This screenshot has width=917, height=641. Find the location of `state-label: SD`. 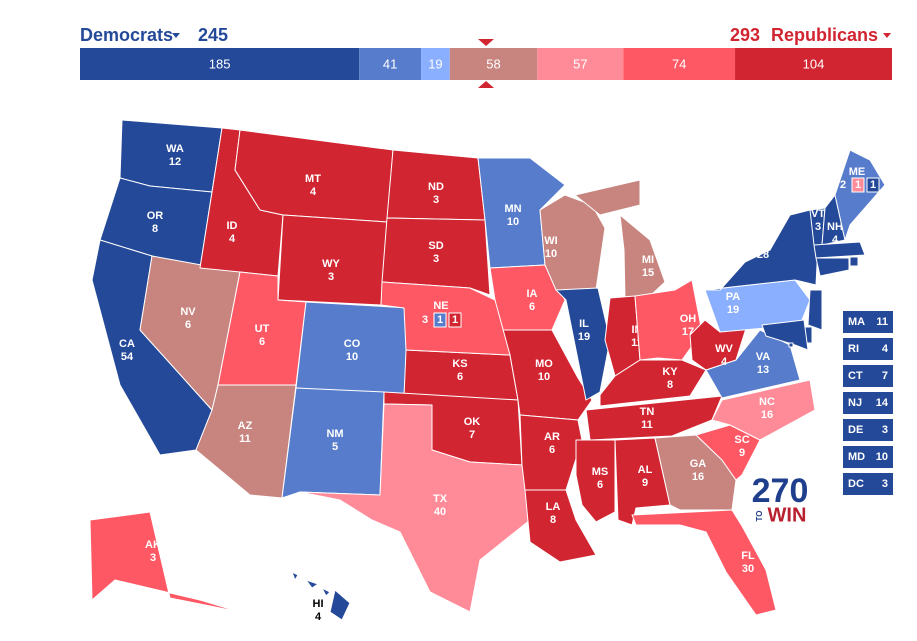

state-label: SD is located at coordinates (435, 246).